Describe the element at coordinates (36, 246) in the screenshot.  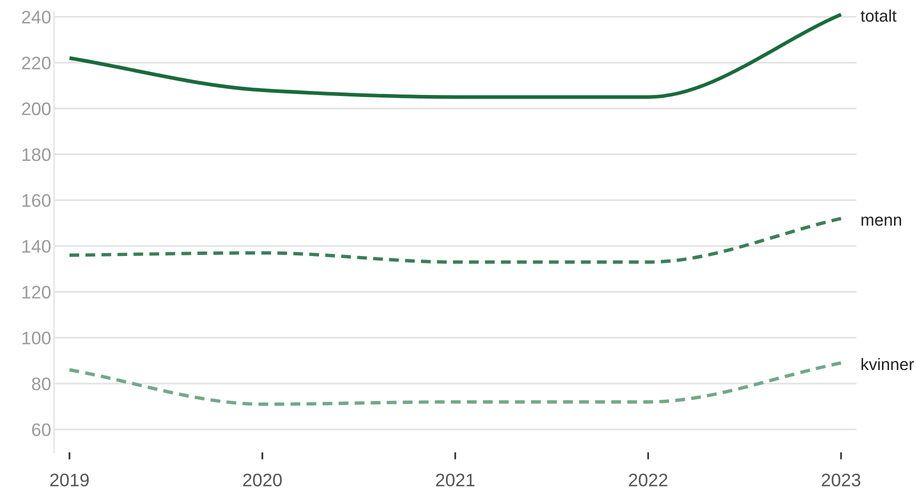
I see `y-tick-label: 140` at that location.